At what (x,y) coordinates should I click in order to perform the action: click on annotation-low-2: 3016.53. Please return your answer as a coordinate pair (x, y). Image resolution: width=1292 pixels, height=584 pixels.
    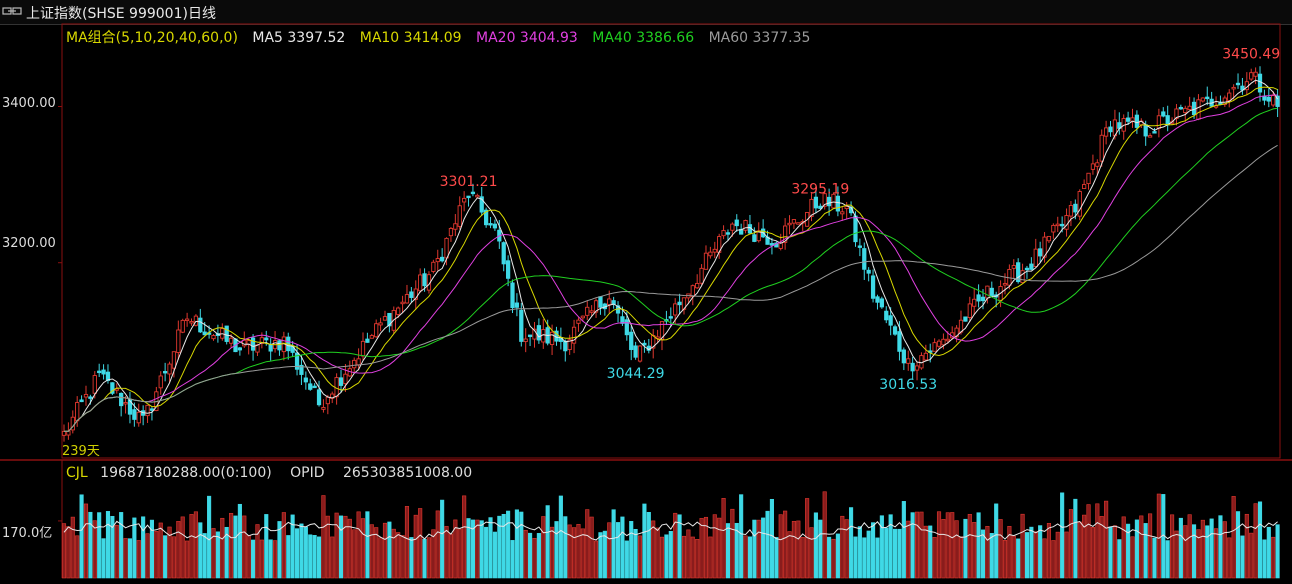
    Looking at the image, I should click on (908, 385).